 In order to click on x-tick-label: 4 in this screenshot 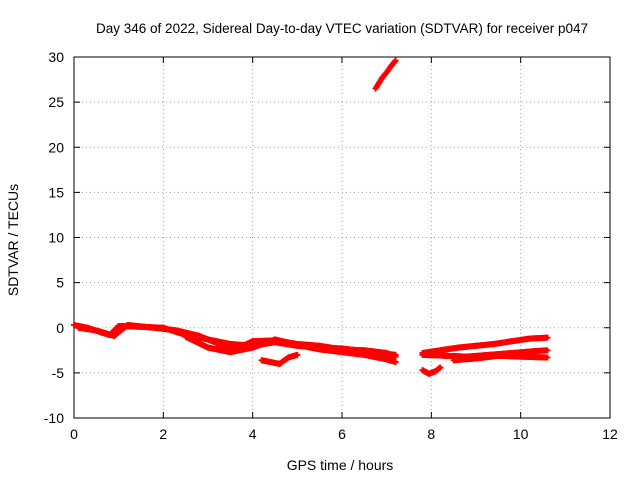, I will do `click(253, 434)`.